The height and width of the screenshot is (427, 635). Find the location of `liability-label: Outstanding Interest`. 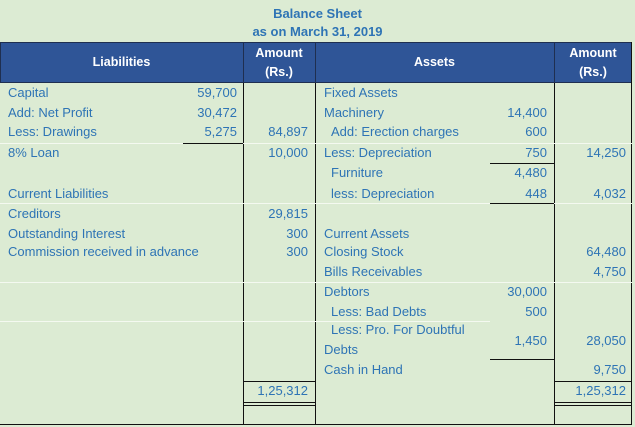

liability-label: Outstanding Interest is located at coordinates (67, 233).